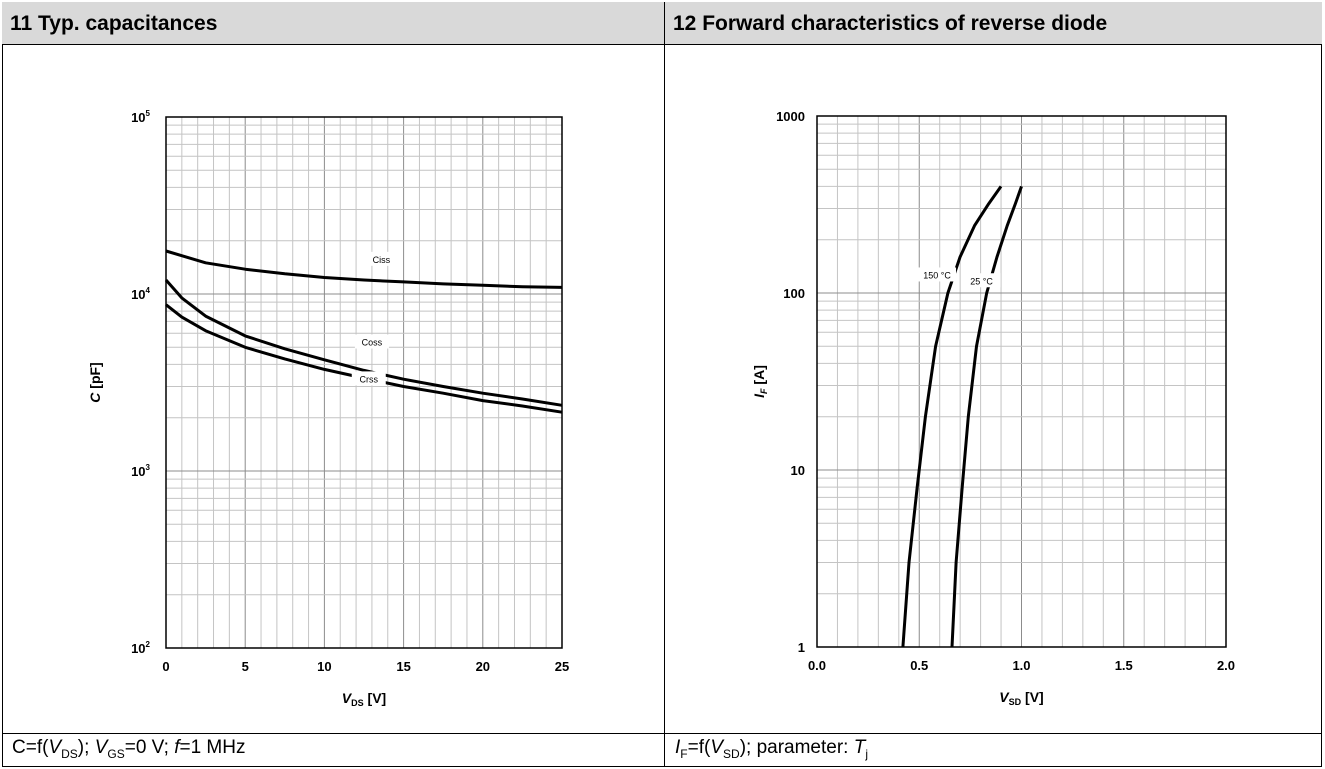 This screenshot has width=1325, height=769. Describe the element at coordinates (364, 358) in the screenshot. I see `series-line-crss` at that location.